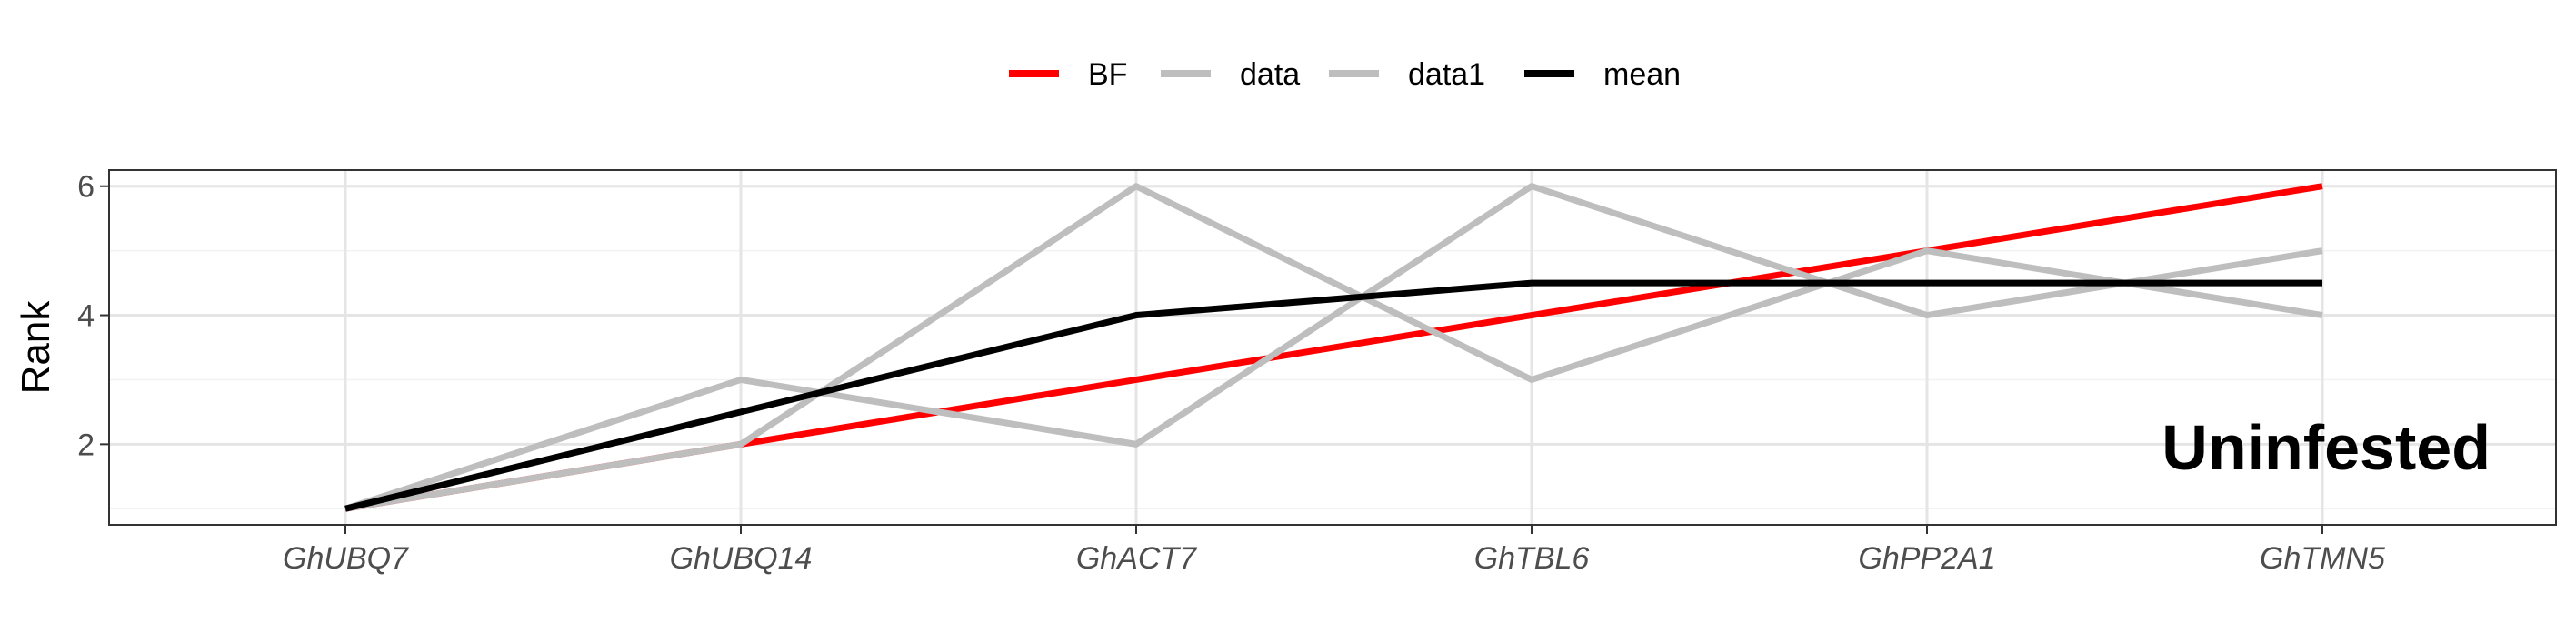 The height and width of the screenshot is (644, 2576). Describe the element at coordinates (1334, 550) in the screenshot. I see `x-axis: GhUBQ7 GhUBQ14 GhACT7 GhTBL6 GhPP2A1 GhTMN5` at that location.